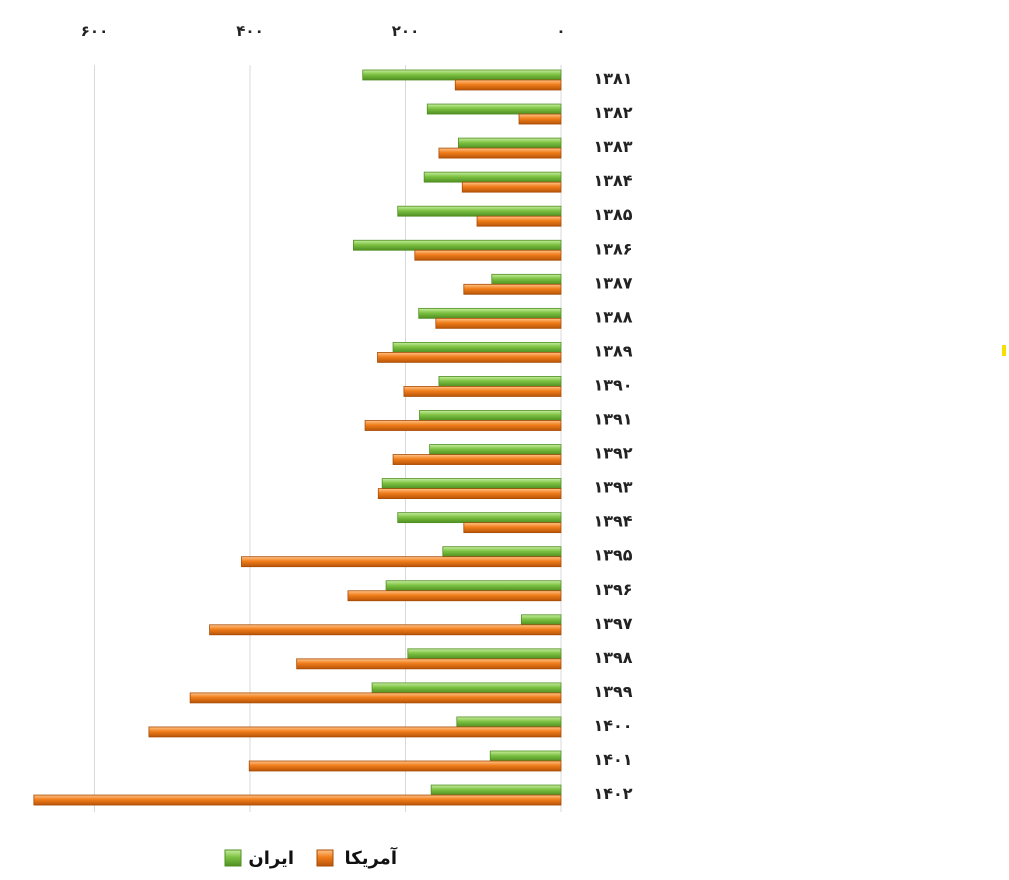 Image resolution: width=1009 pixels, height=880 pixels. What do you see at coordinates (612, 214) in the screenshot?
I see `category-label: ۱۳۸۵` at bounding box center [612, 214].